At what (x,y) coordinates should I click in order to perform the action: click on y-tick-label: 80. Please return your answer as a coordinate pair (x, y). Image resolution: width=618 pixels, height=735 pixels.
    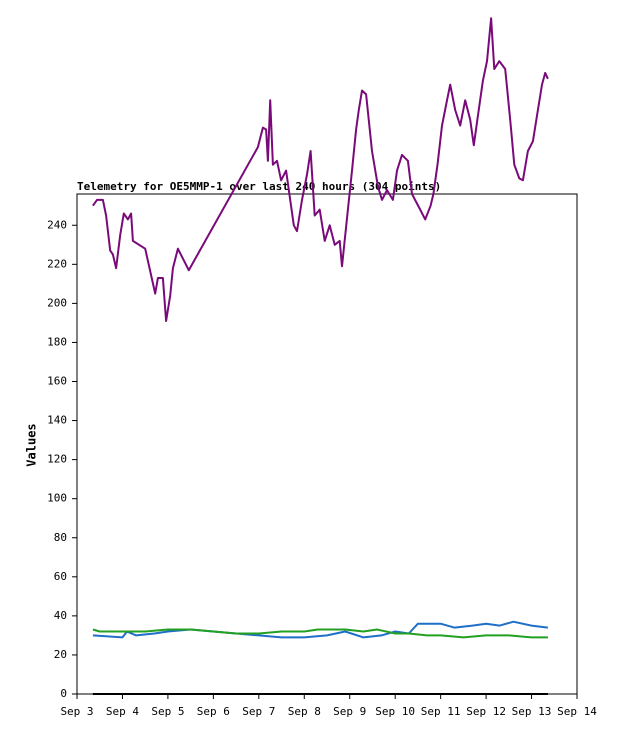
    Looking at the image, I should click on (60, 537).